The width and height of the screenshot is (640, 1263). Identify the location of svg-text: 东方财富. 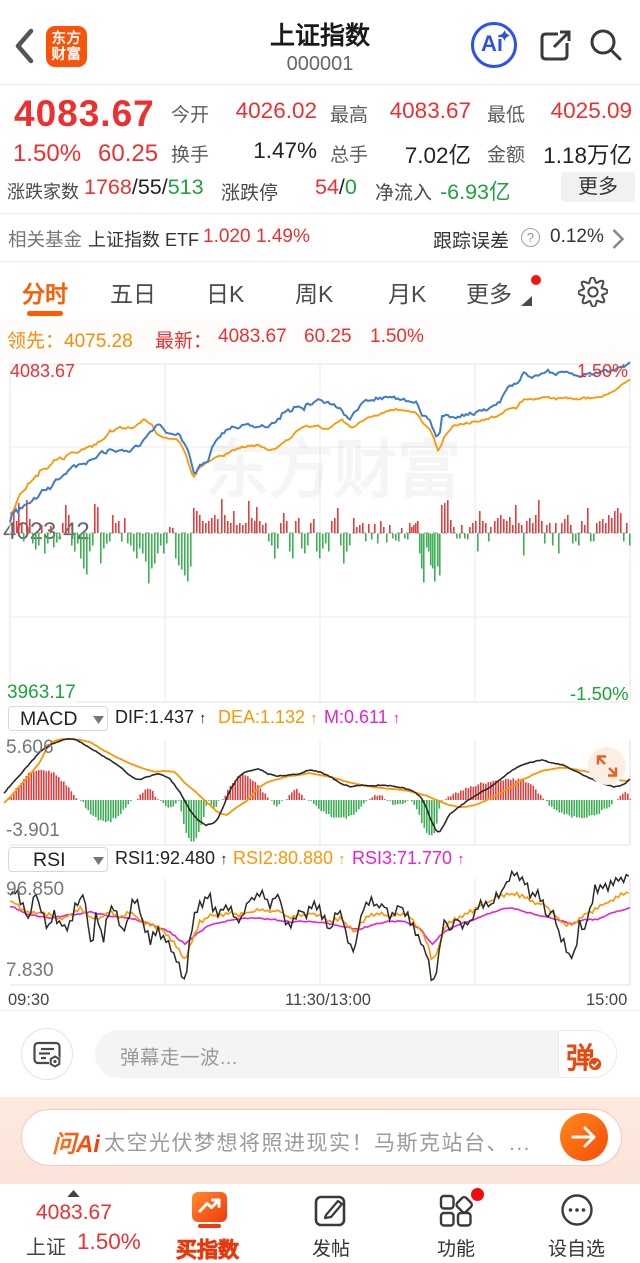
(333, 470).